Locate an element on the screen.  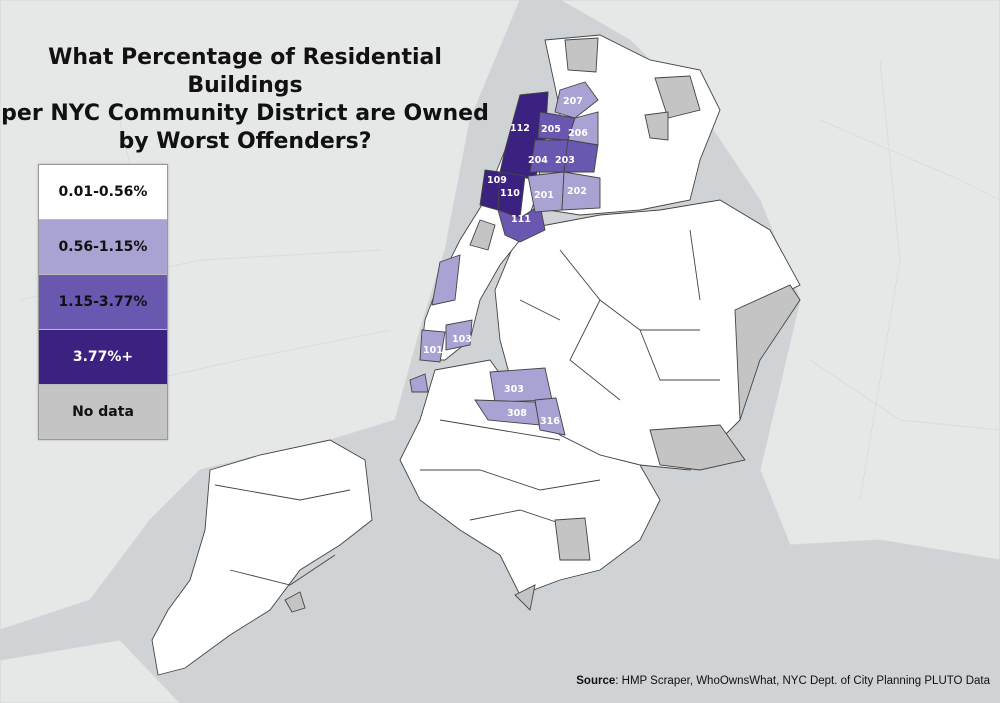
legend-item: 0.01-0.56% is located at coordinates (103, 192).